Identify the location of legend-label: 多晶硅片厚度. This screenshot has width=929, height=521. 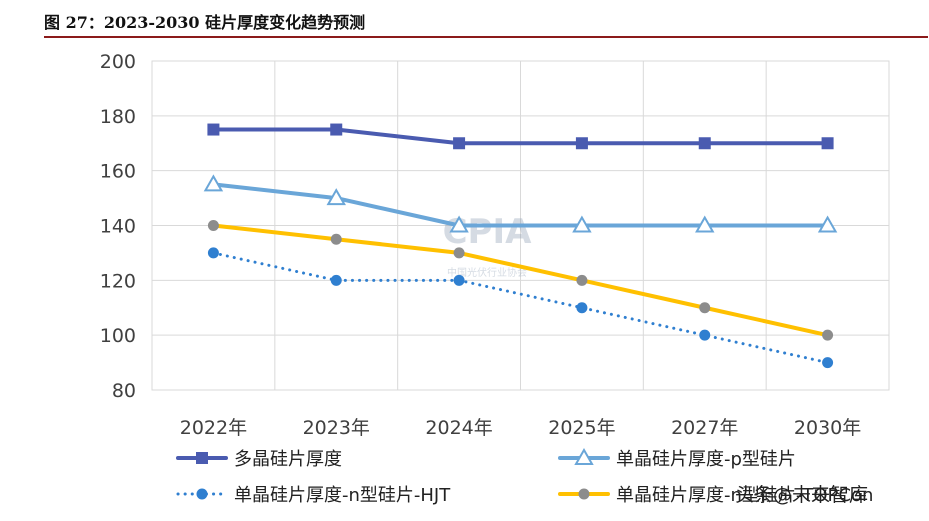
(288, 459).